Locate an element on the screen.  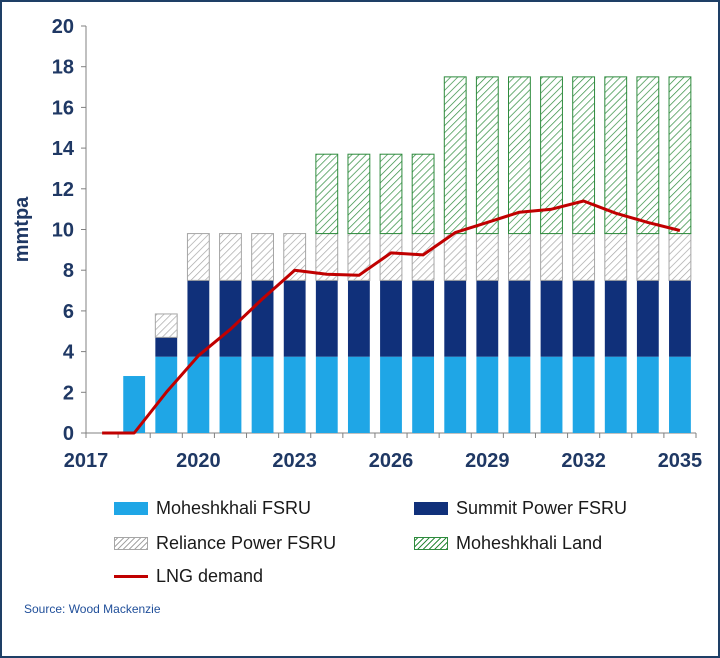
y-tick-label: 10 is located at coordinates (63, 231).